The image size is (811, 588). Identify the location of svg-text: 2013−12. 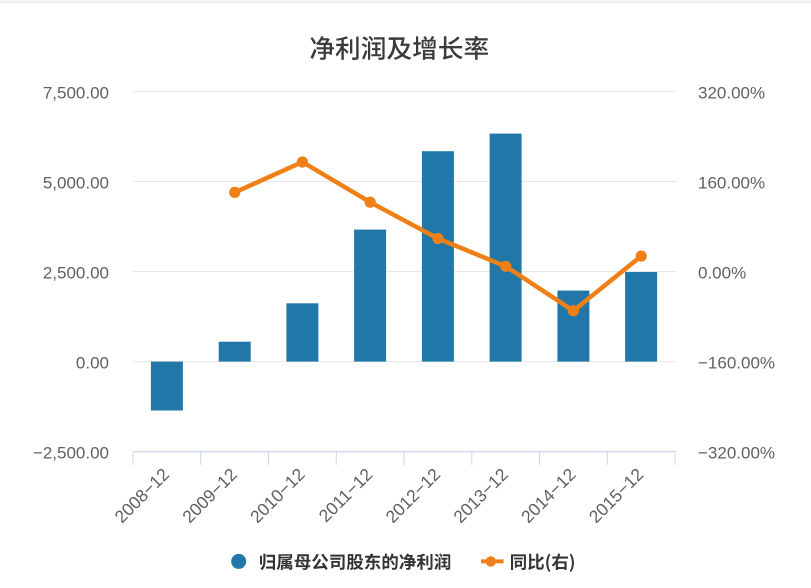
(480, 495).